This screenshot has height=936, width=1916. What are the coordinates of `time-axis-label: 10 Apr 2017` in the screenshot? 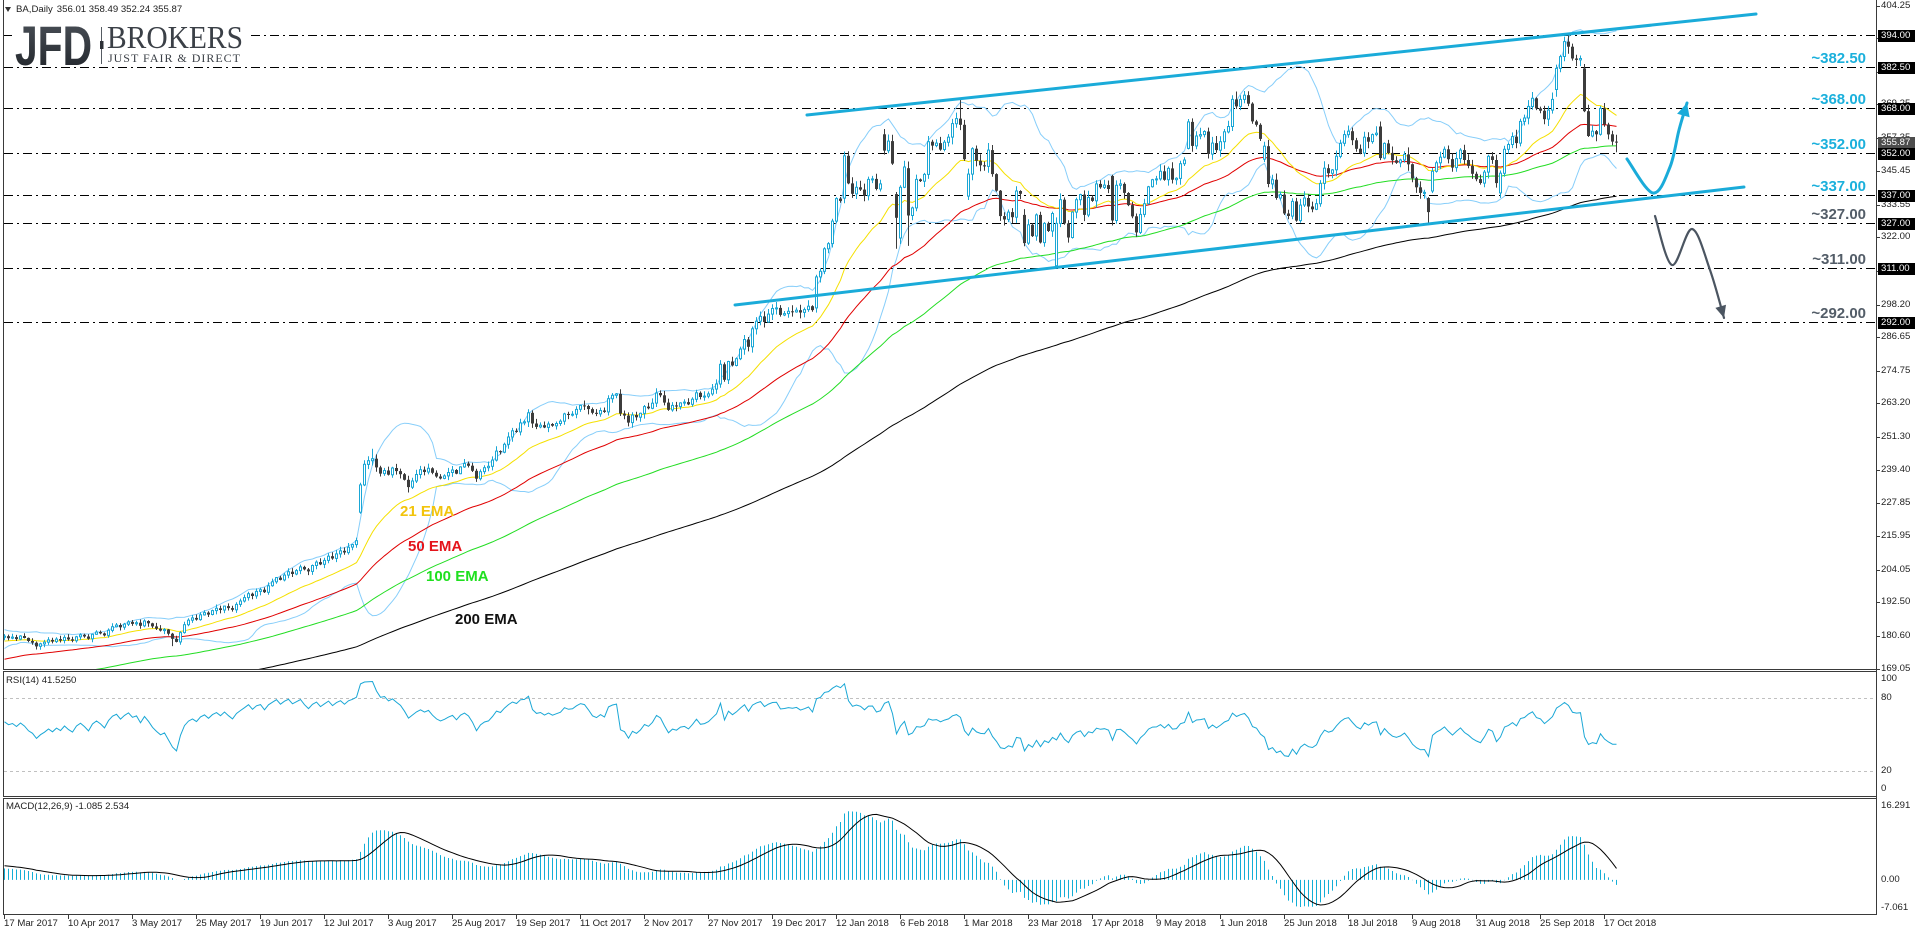 It's located at (94, 923).